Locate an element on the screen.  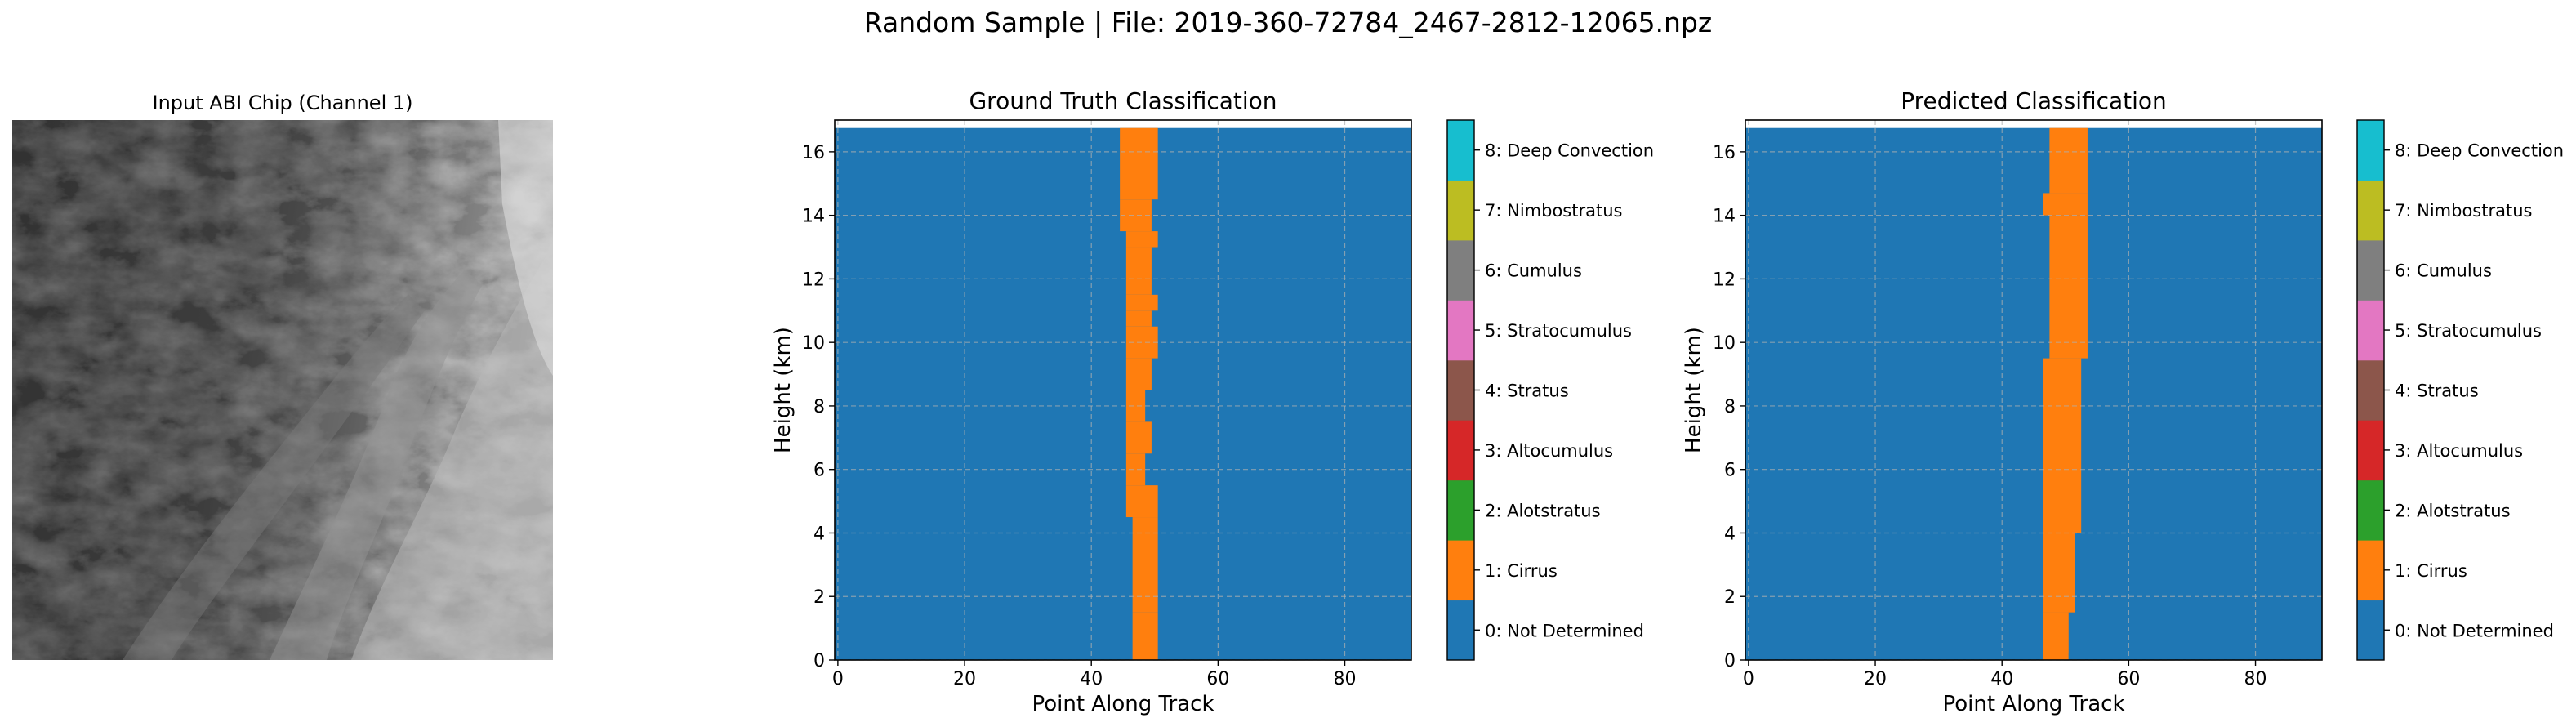
ground-truth-xtick-label: 80 is located at coordinates (1345, 679).